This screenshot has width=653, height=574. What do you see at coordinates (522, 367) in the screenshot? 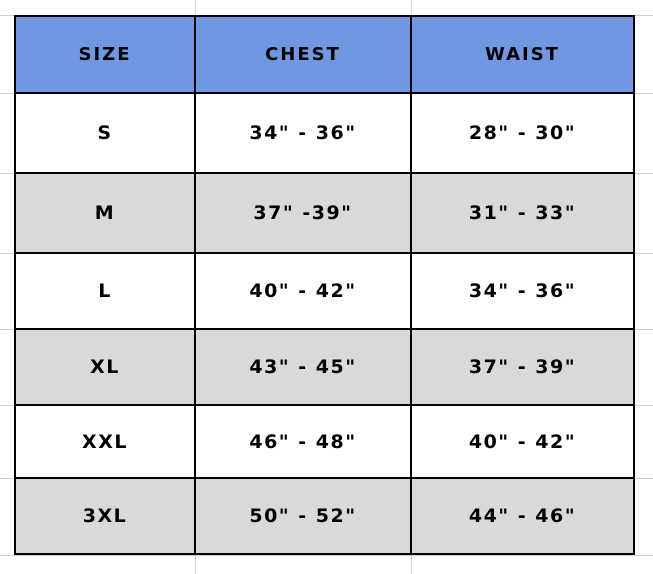
I see `cell-waist: 37" - 39"` at bounding box center [522, 367].